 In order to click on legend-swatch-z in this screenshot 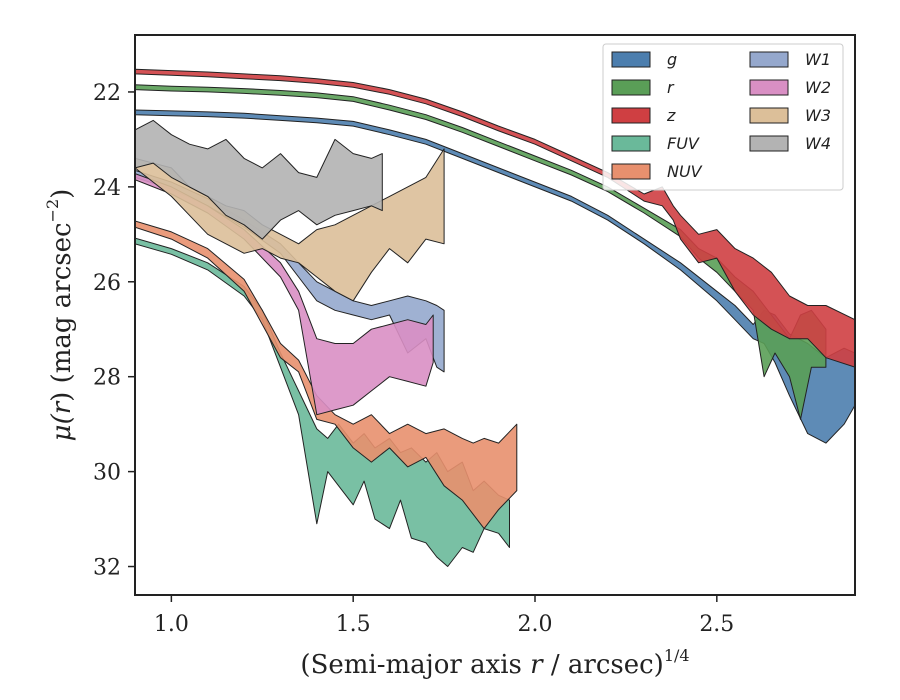, I will do `click(631, 115)`.